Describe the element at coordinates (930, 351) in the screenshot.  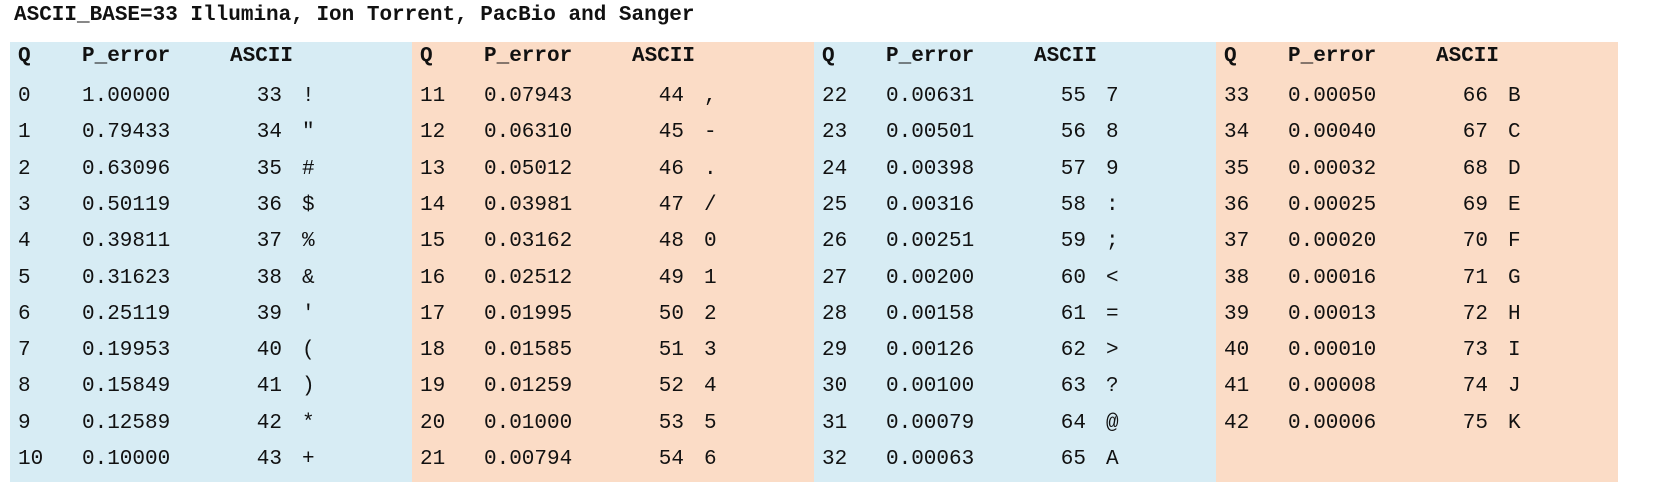
I see `p-error-value: 0.00126` at that location.